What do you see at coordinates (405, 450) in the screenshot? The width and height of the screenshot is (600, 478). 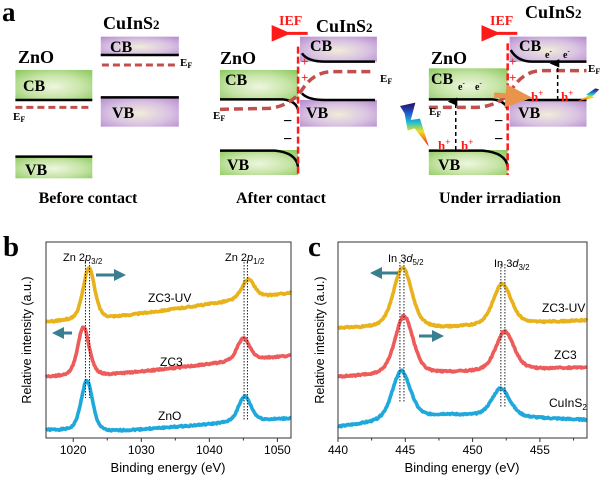 I see `x-tick-label: 445` at bounding box center [405, 450].